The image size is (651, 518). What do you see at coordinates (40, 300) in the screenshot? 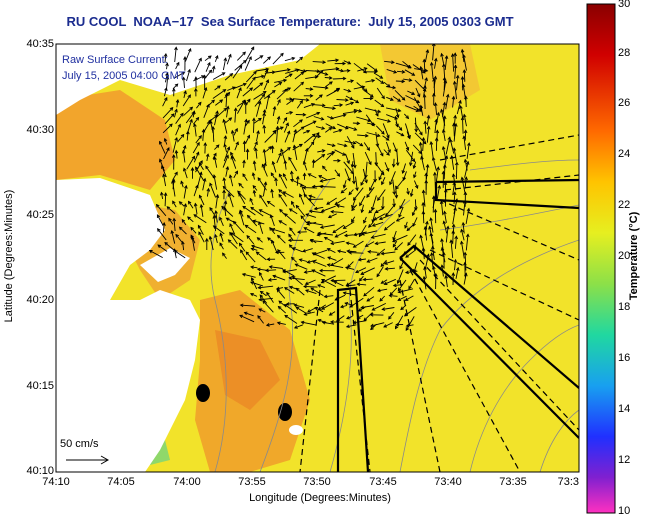
I see `ytick-label: 40:20` at bounding box center [40, 300].